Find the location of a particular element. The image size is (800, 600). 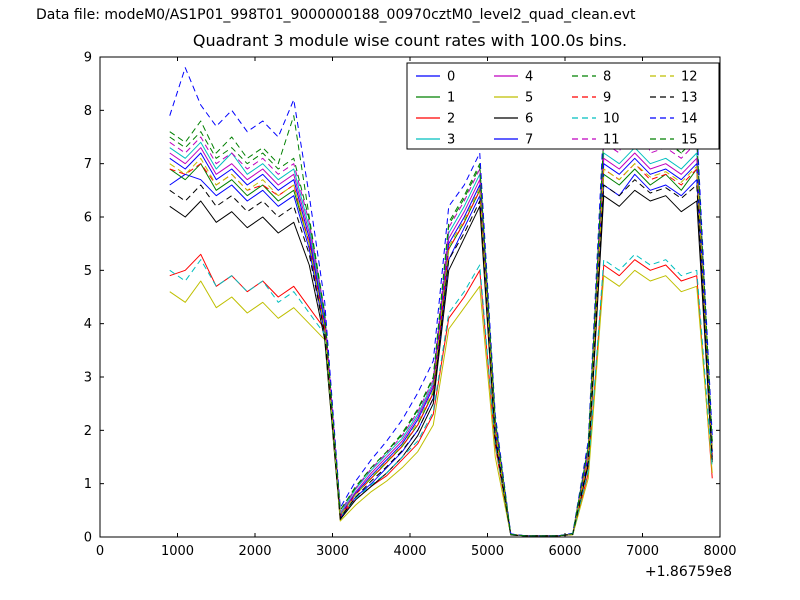

y-tick-label: 4 is located at coordinates (88, 324).